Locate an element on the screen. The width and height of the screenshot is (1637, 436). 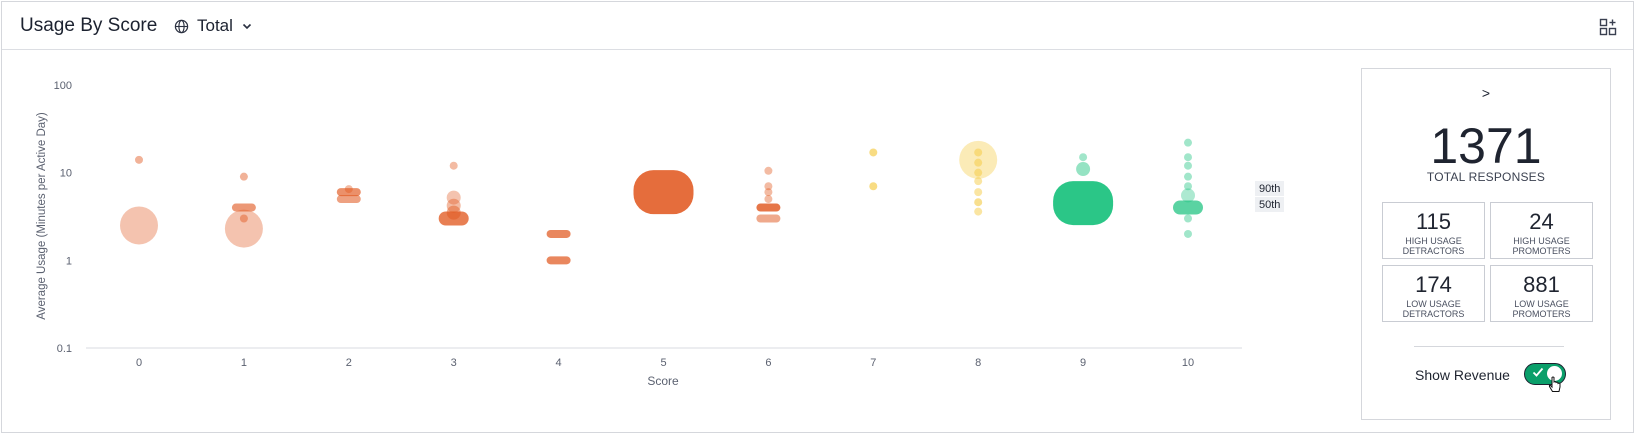
stat-high-usage-detractors: 115 HIGH USAGE DETRACTORS is located at coordinates (1433, 230).